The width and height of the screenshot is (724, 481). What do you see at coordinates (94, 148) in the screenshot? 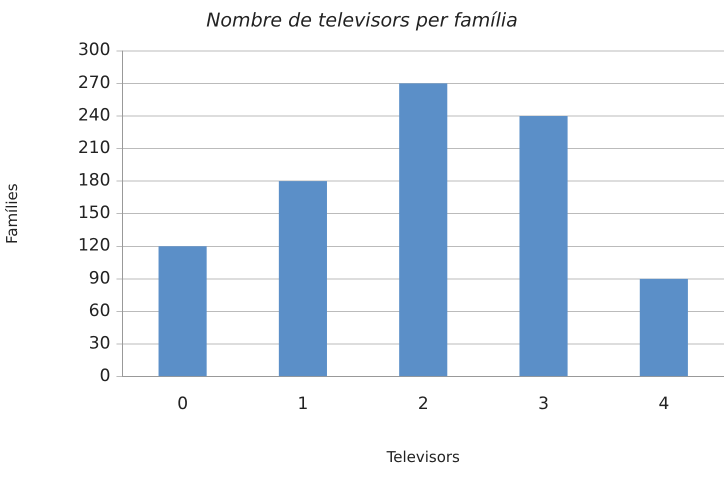
I see `y-tick-label: 210` at bounding box center [94, 148].